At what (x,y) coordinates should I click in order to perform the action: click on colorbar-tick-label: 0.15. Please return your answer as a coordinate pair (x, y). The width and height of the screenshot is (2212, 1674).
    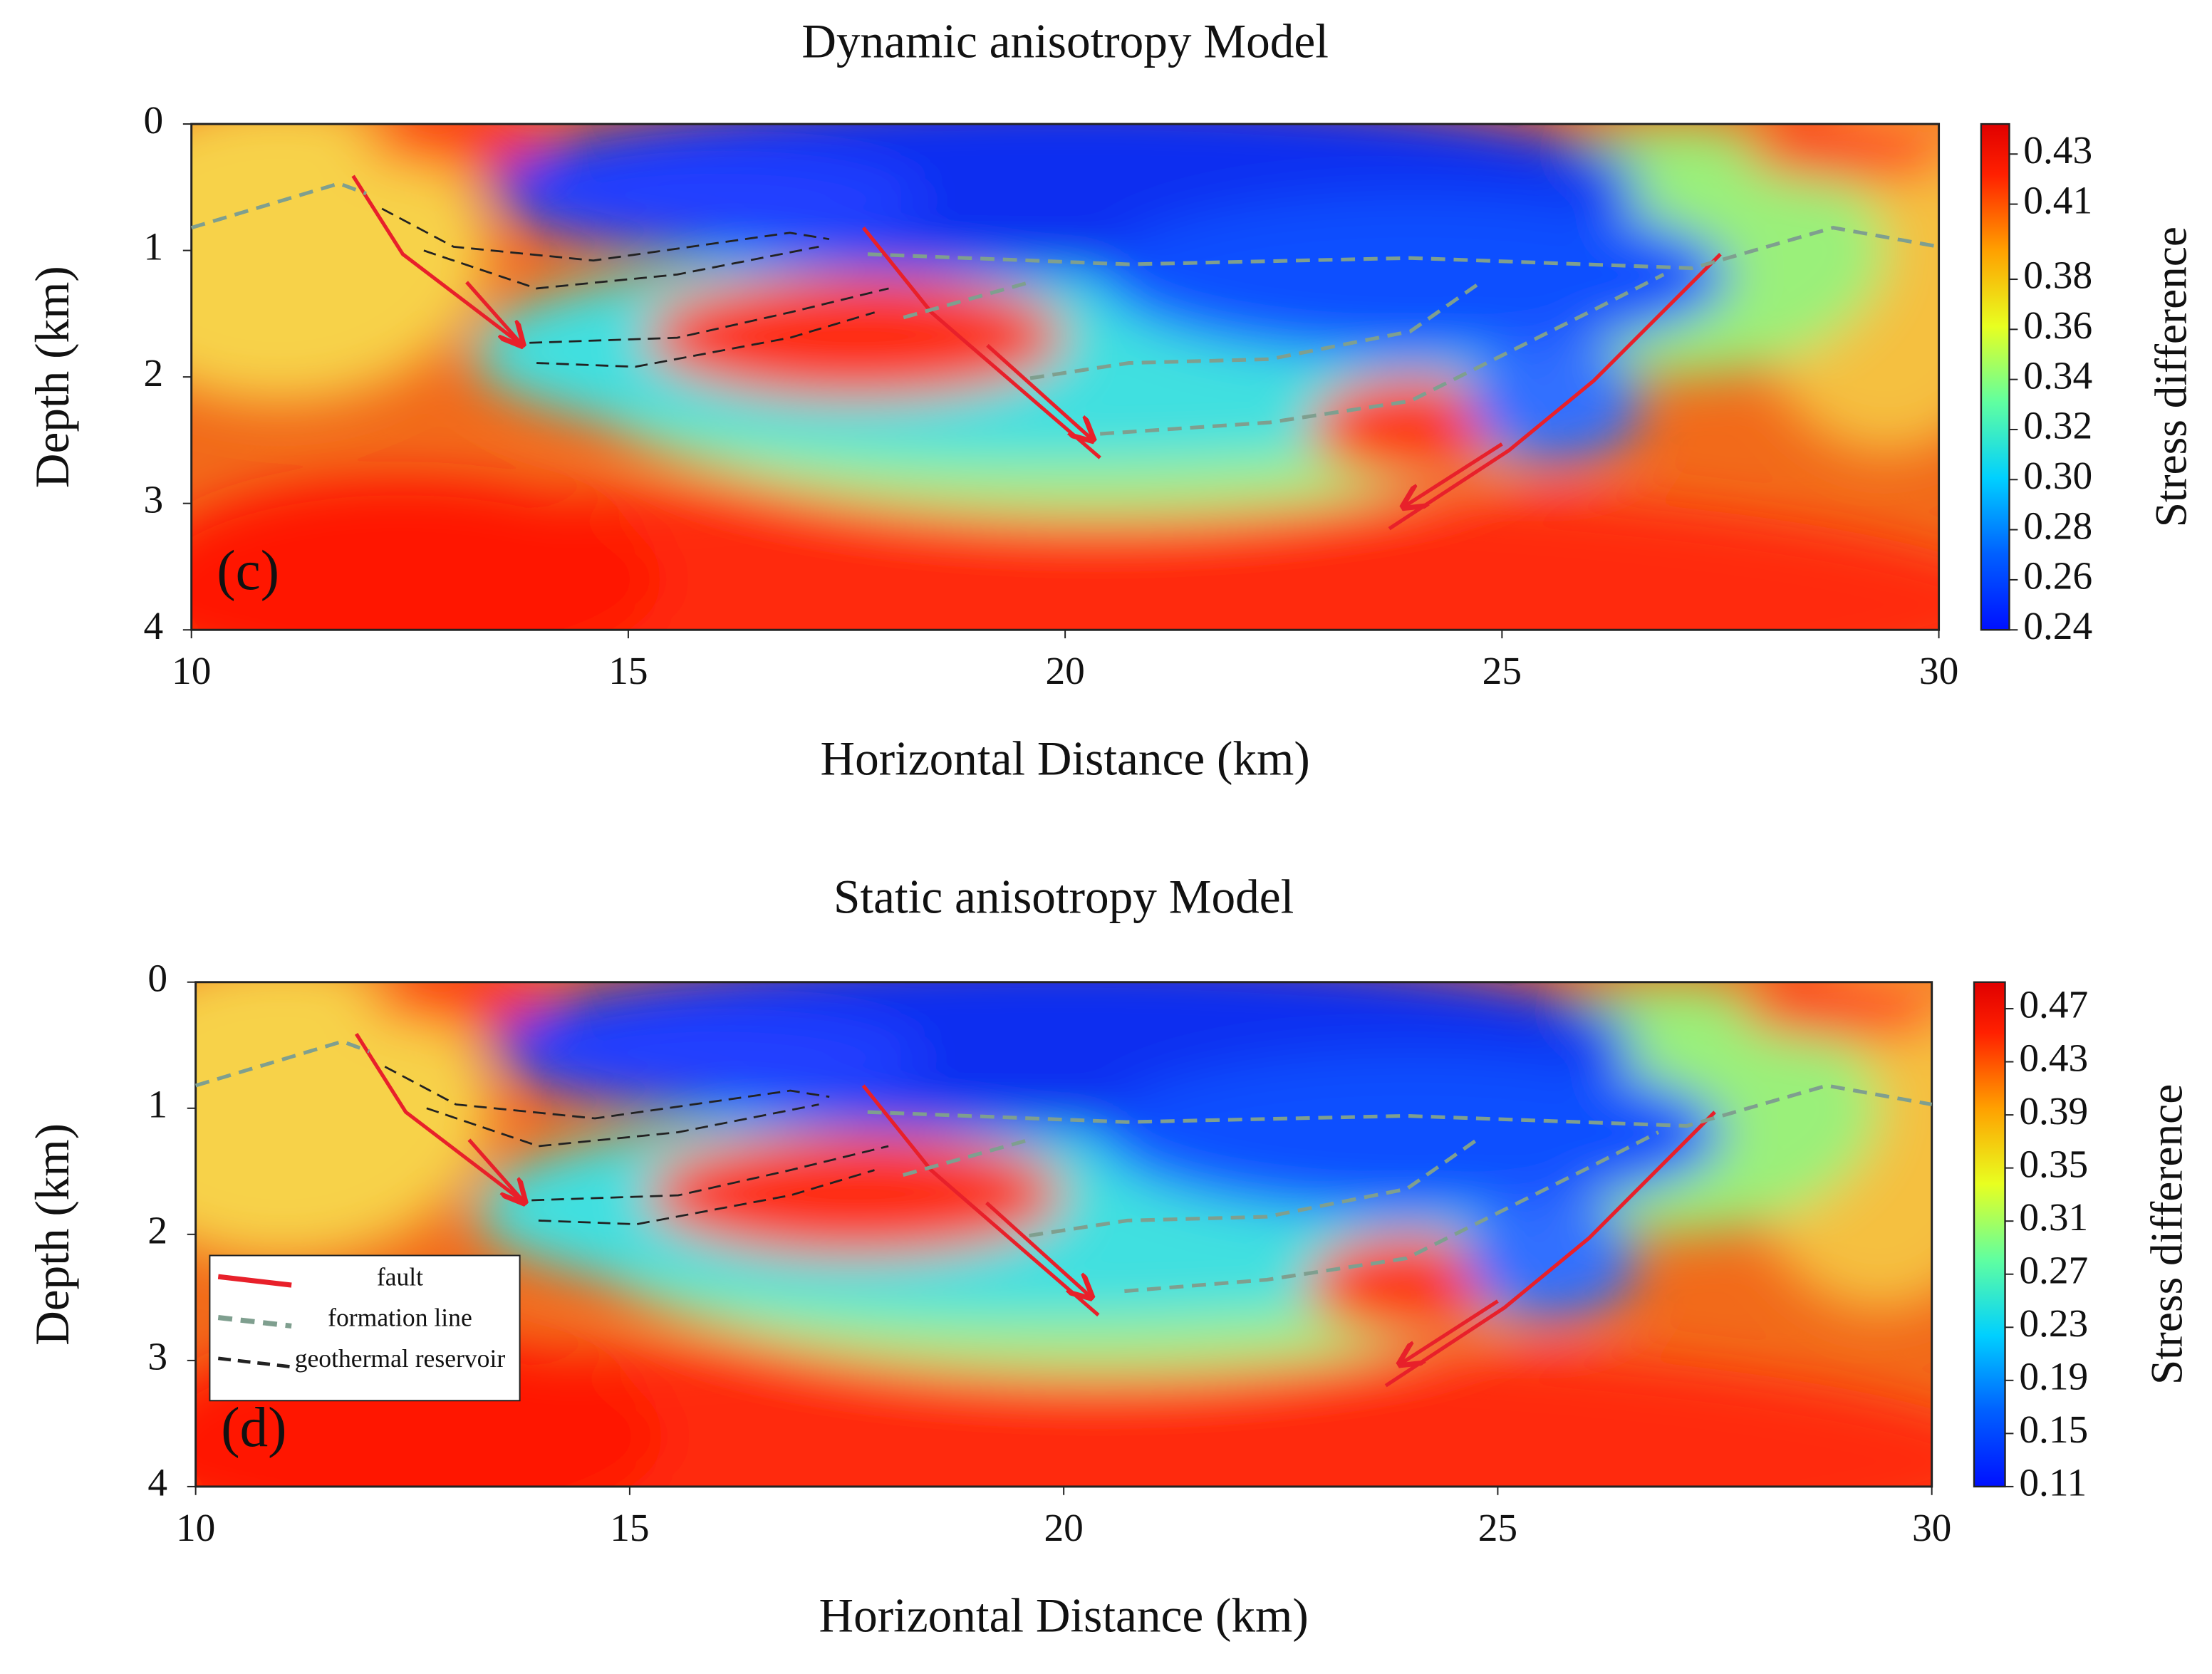
    Looking at the image, I should click on (2053, 1429).